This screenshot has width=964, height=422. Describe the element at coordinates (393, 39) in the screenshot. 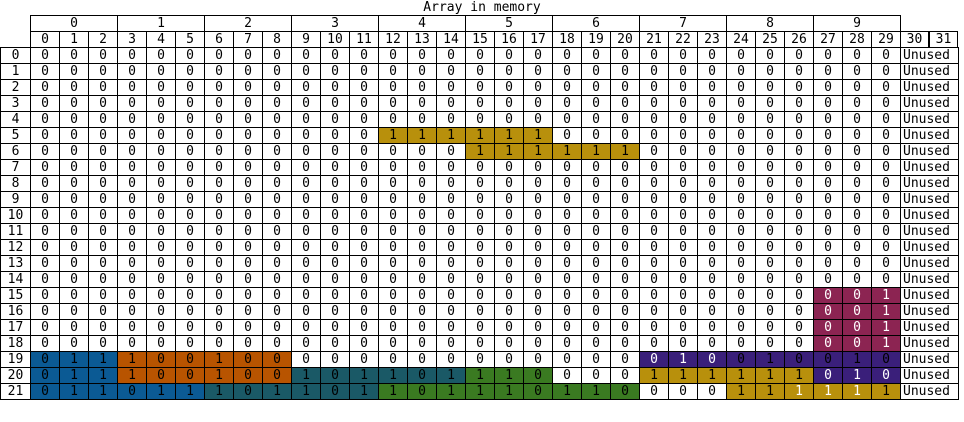

I see `bit-header-12: 12` at that location.